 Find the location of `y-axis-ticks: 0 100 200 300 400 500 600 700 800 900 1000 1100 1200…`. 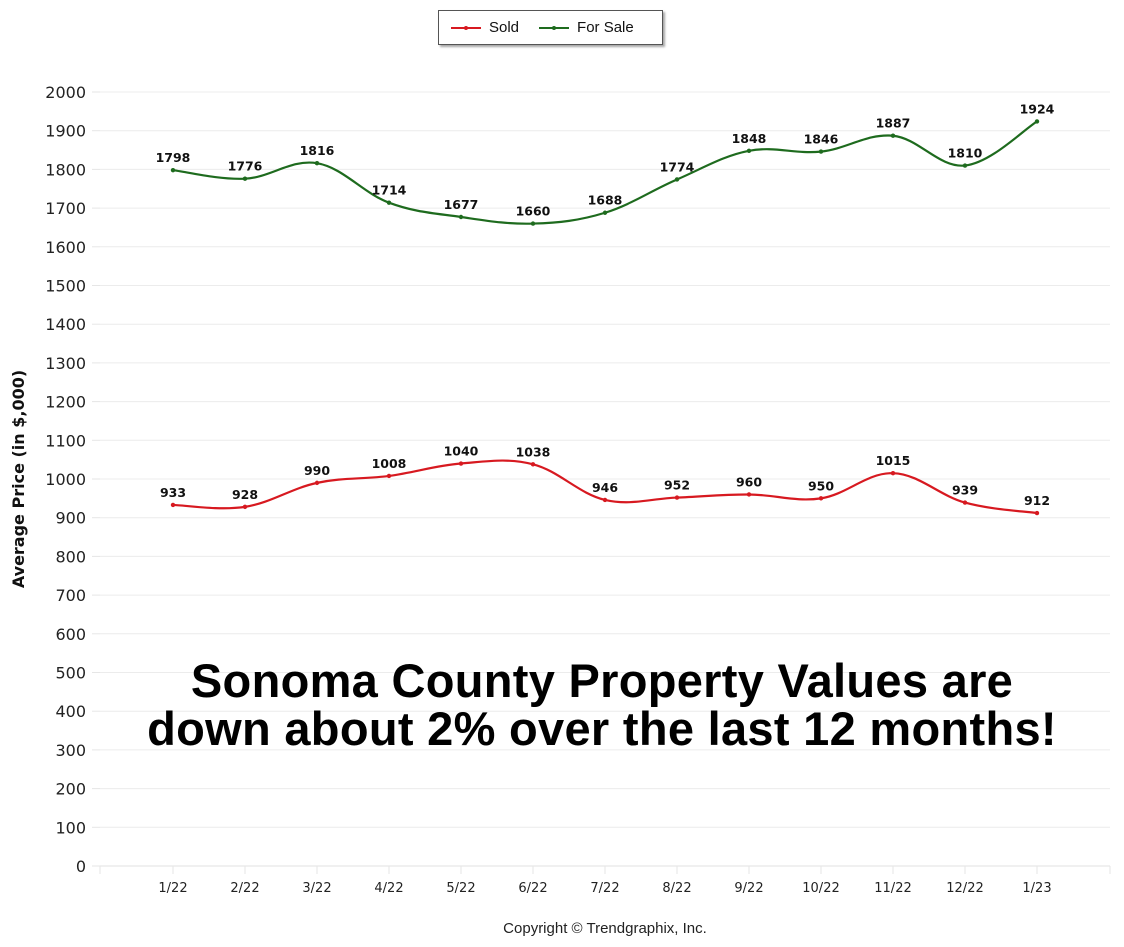

y-axis-ticks: 0 100 200 300 400 500 600 700 800 900 1000 1100 1200… is located at coordinates (65, 479).